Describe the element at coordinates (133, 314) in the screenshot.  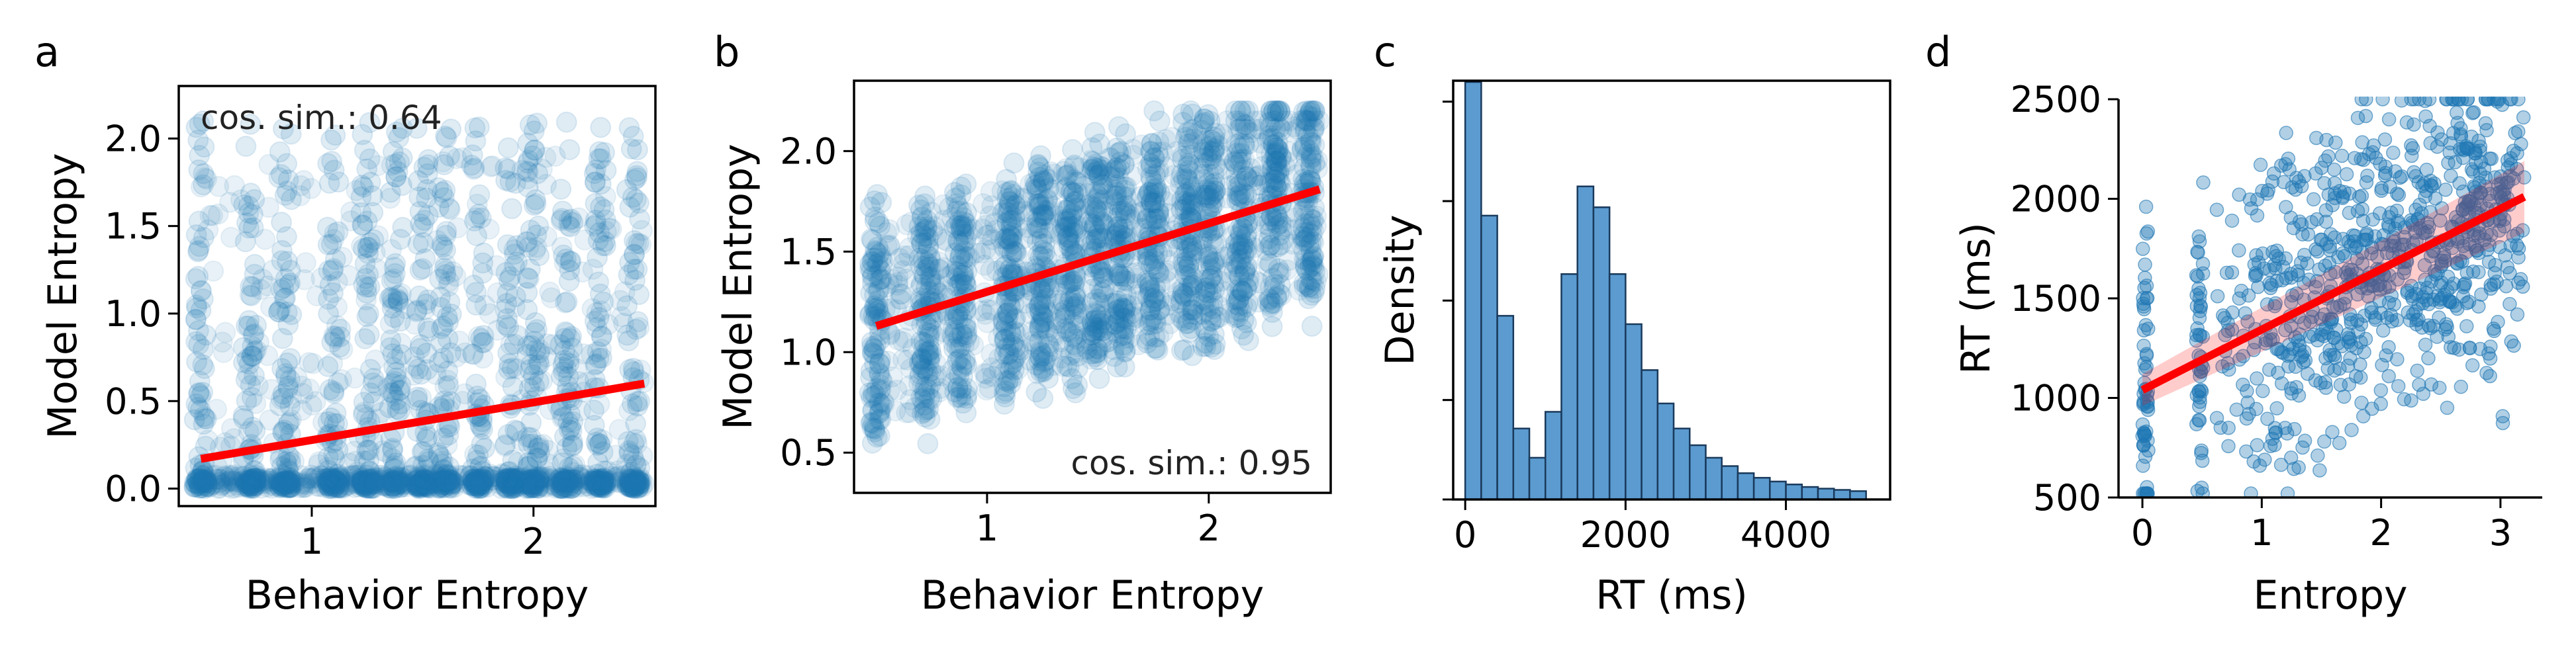
I see `y-tick-label: 1.0` at that location.